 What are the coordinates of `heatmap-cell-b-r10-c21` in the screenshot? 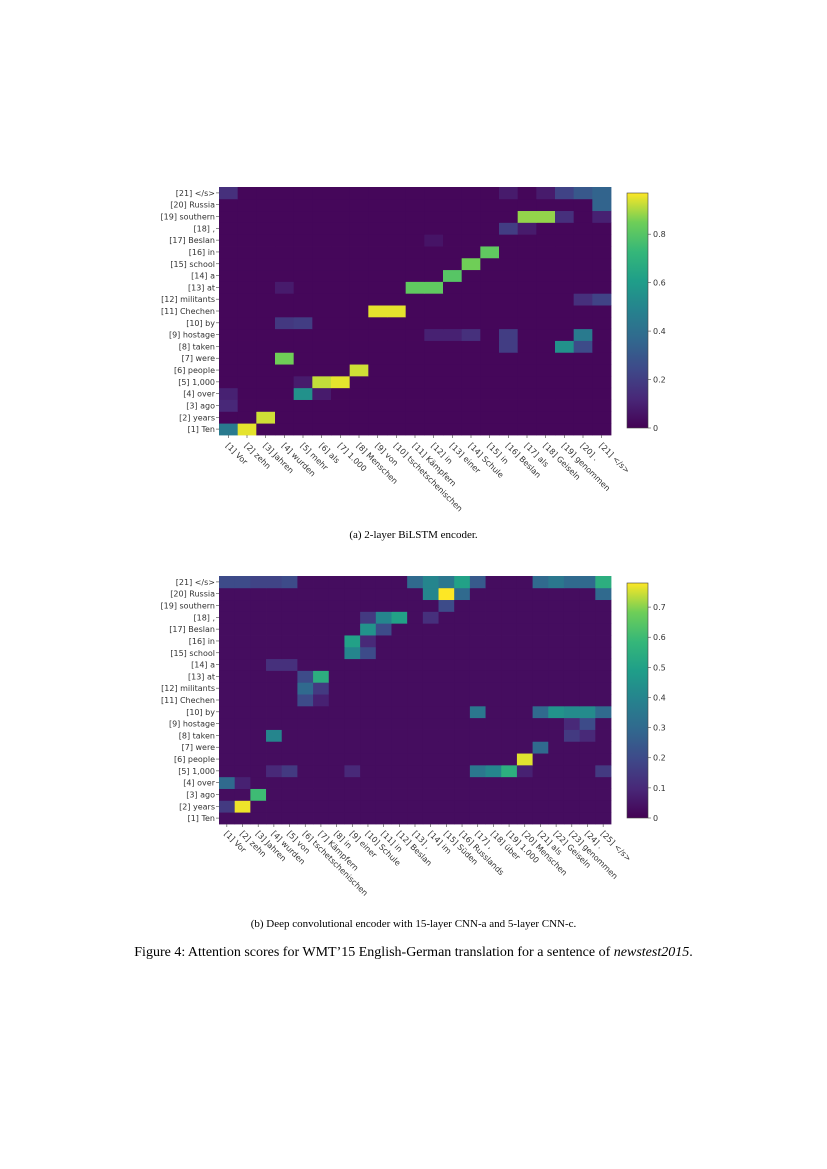 It's located at (540, 712).